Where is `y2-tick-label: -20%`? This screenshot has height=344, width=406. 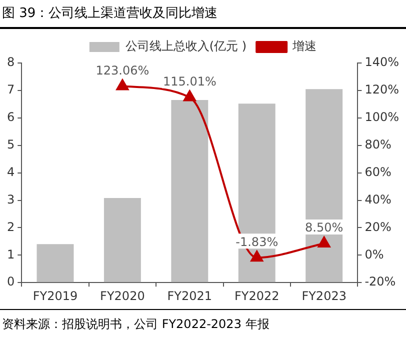
y2-tick-label: -20% is located at coordinates (380, 281).